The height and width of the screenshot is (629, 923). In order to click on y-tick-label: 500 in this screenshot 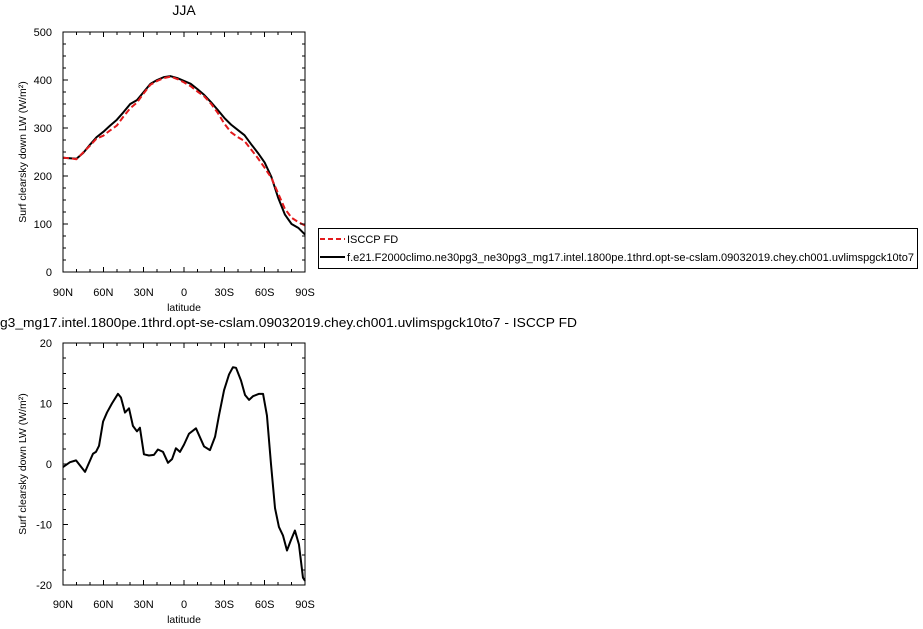, I will do `click(43, 33)`.